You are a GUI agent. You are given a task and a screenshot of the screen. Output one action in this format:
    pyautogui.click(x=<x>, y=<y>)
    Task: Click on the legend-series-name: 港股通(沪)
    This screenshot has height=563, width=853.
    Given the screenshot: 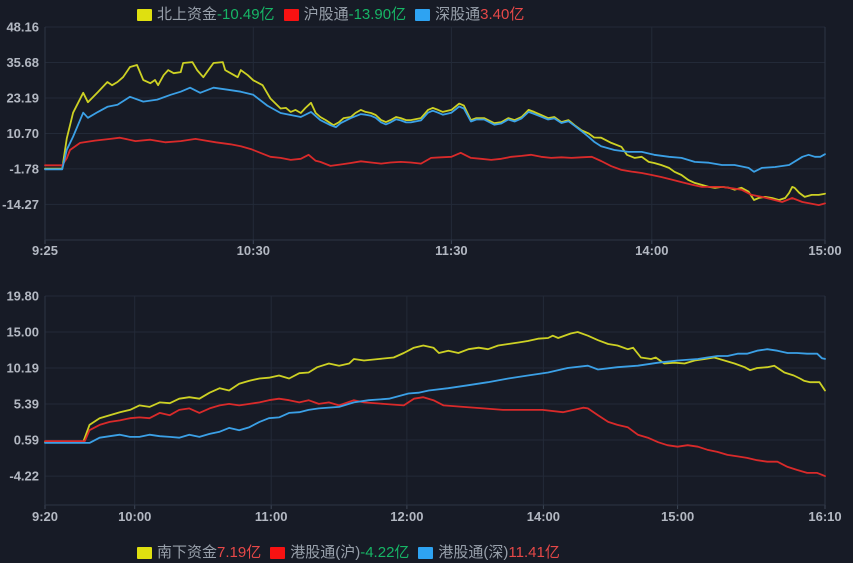 What is the action you would take?
    pyautogui.click(x=325, y=552)
    